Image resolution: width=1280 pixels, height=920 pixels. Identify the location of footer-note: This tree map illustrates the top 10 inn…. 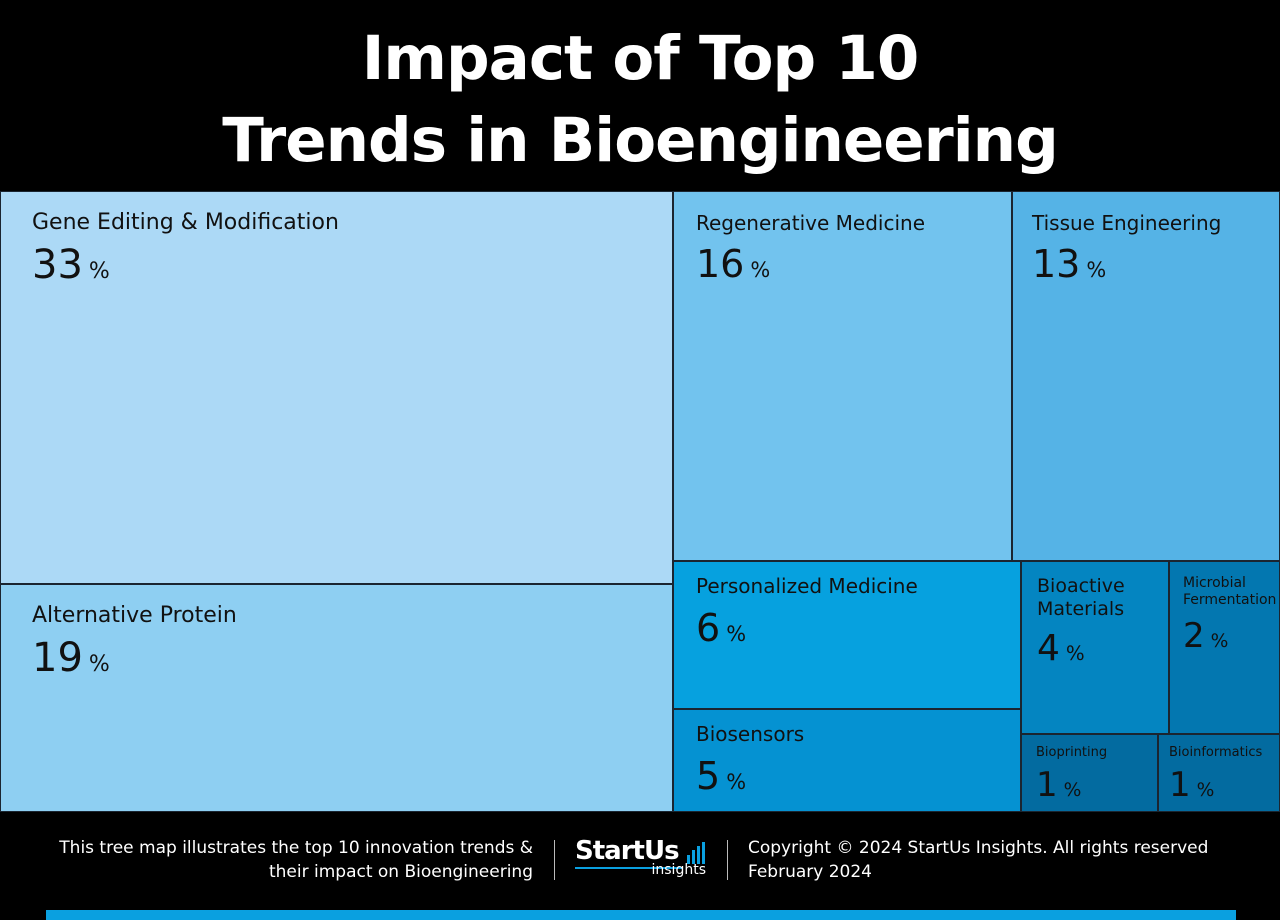
(273, 860).